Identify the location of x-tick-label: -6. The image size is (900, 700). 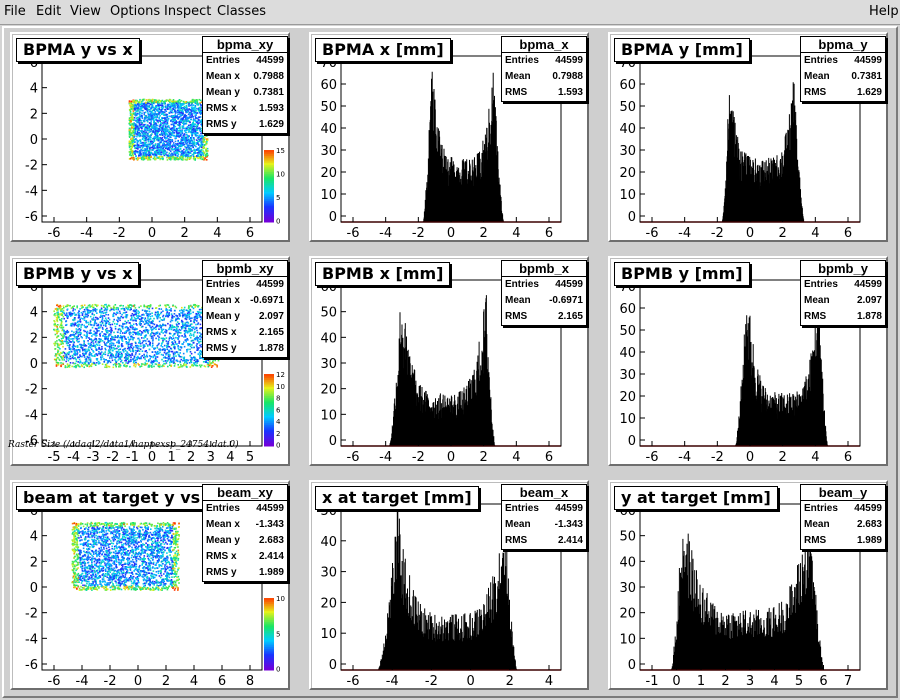
(353, 233).